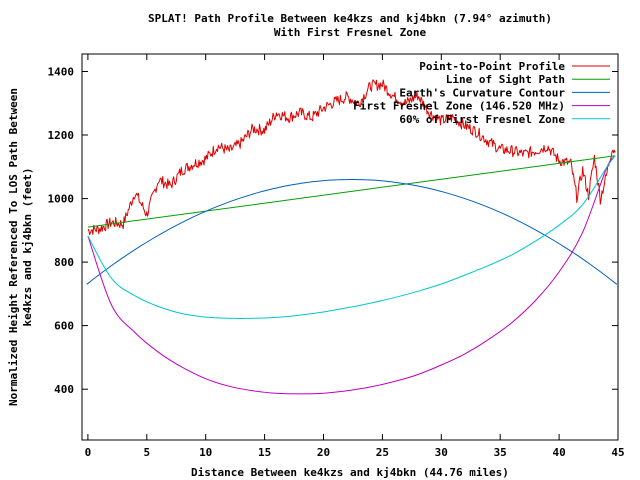  I want to click on y-axis-label-line-2: ke4kzs and kj4bkn (feet), so click(27, 247).